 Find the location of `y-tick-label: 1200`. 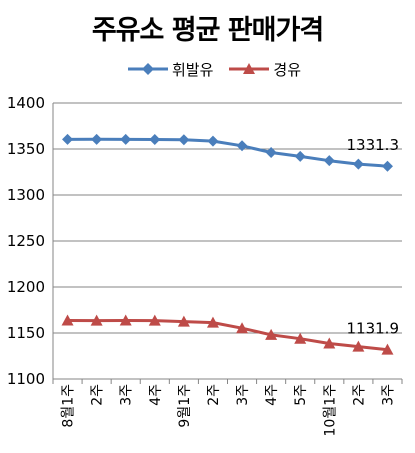

y-tick-label: 1200 is located at coordinates (26, 287).